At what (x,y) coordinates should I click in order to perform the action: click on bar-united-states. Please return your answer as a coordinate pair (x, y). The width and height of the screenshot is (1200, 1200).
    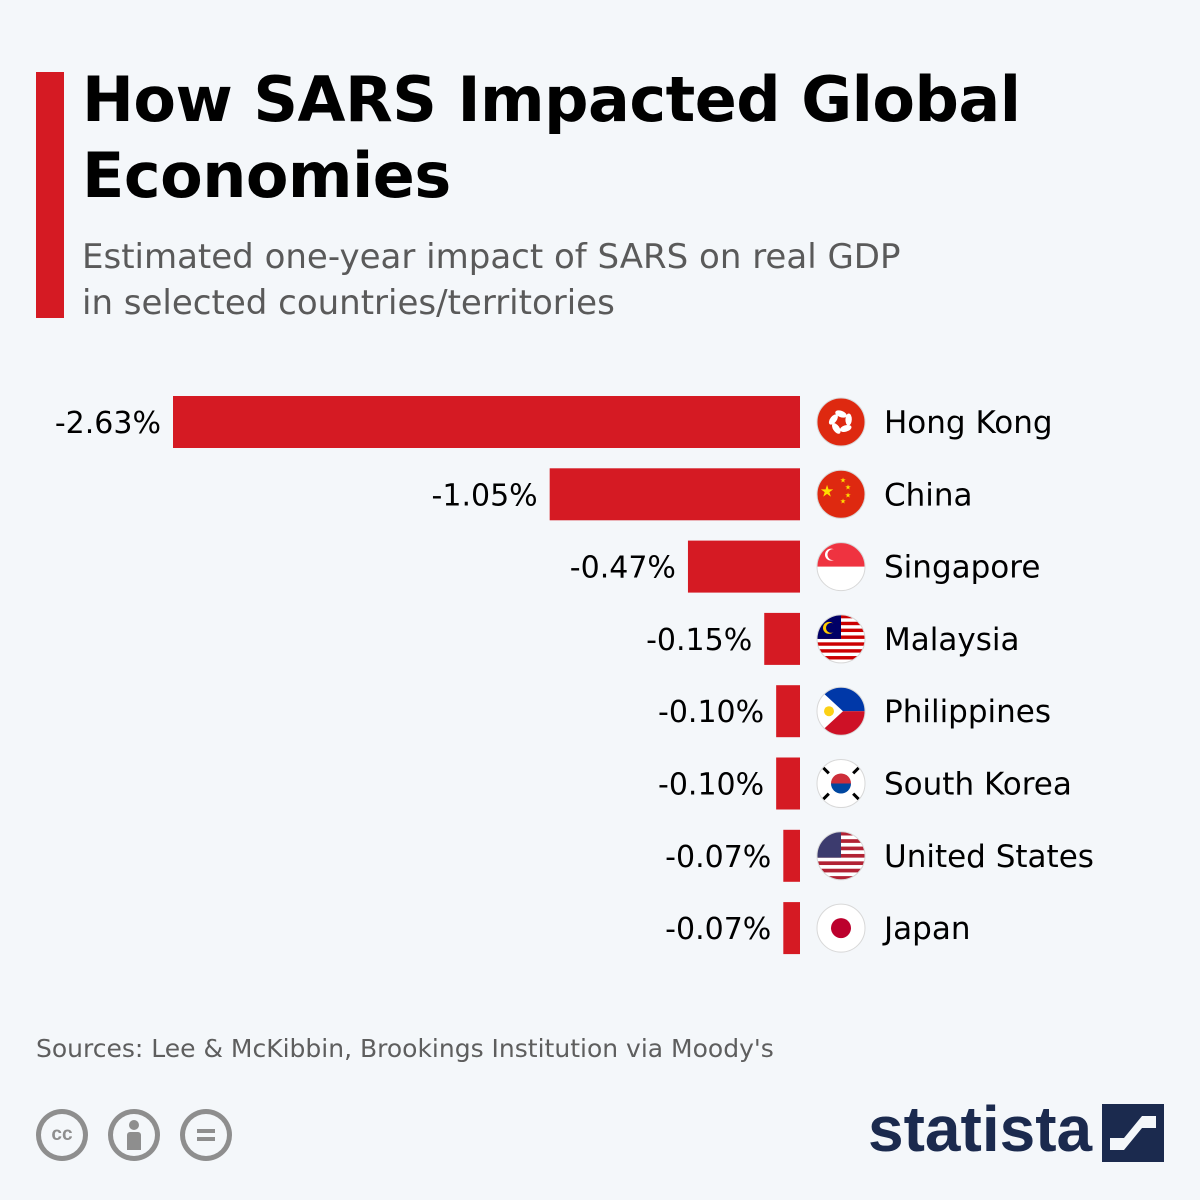
    Looking at the image, I should click on (791, 855).